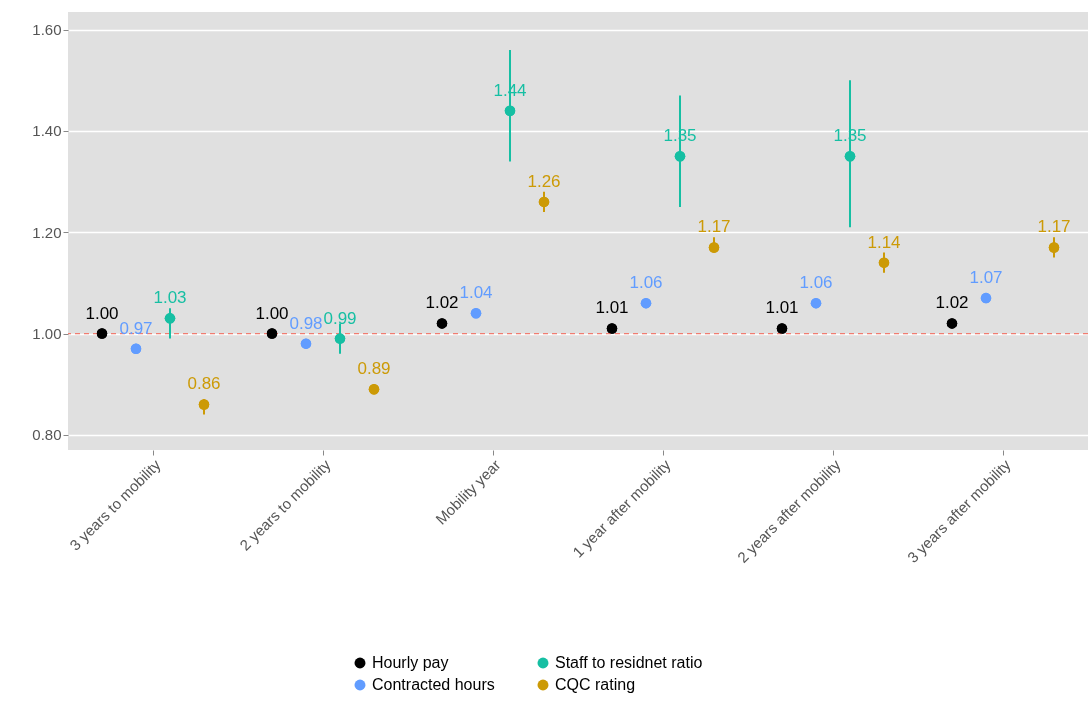 The width and height of the screenshot is (1088, 711). Describe the element at coordinates (170, 298) in the screenshot. I see `data-label: 1.03` at that location.